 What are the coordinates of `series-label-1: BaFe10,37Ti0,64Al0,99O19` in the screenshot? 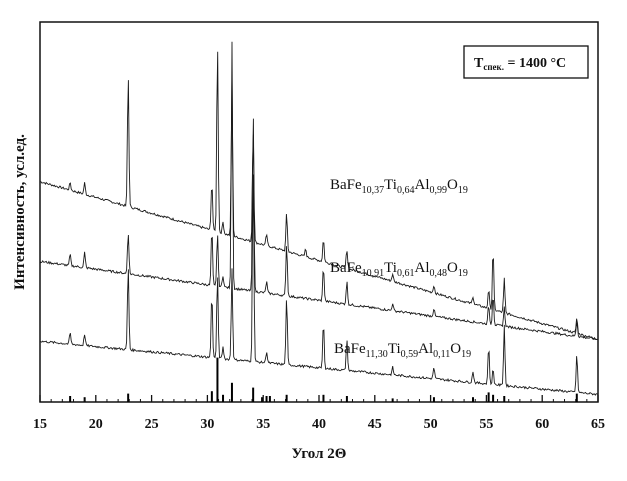 It's located at (399, 186).